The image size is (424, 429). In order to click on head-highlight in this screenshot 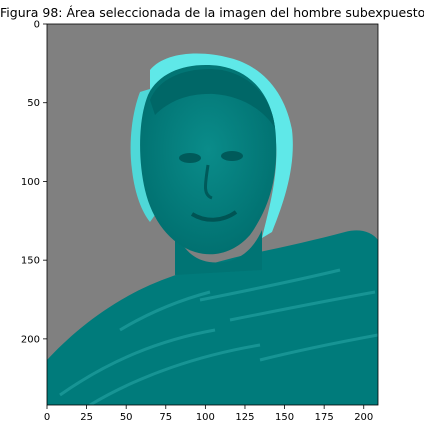, I will do `click(221, 145)`.